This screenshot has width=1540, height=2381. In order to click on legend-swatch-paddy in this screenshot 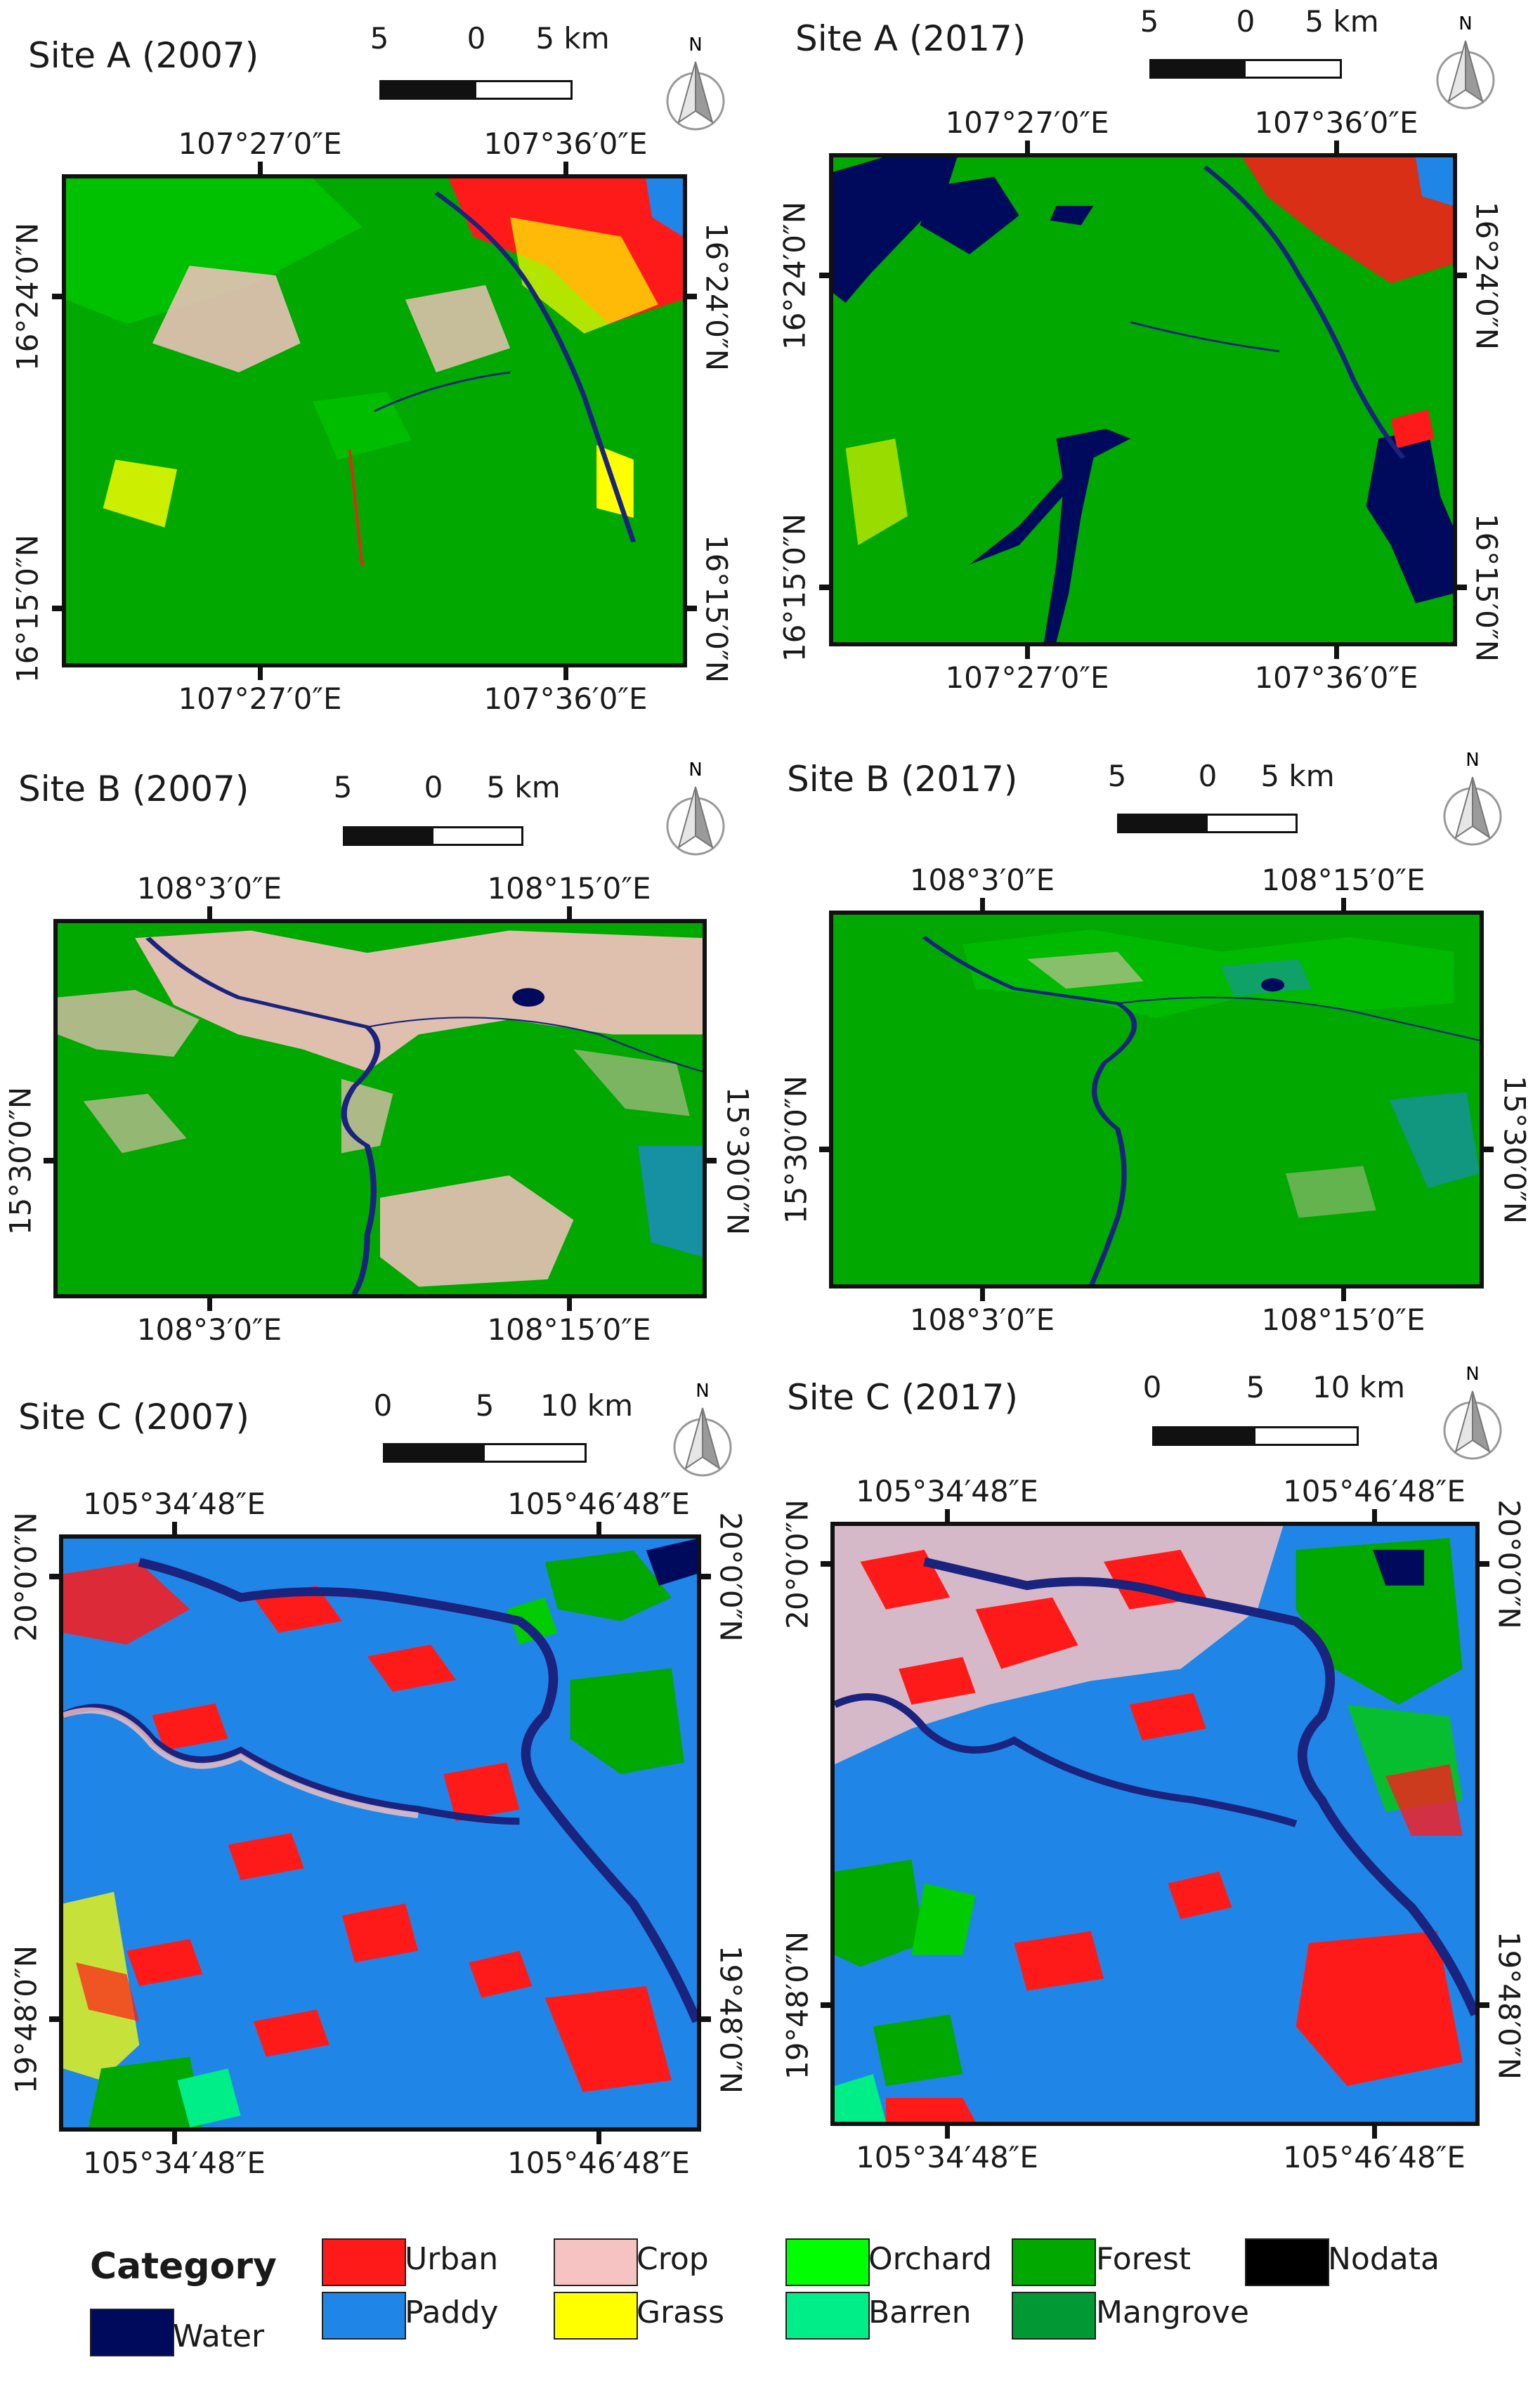, I will do `click(364, 2316)`.